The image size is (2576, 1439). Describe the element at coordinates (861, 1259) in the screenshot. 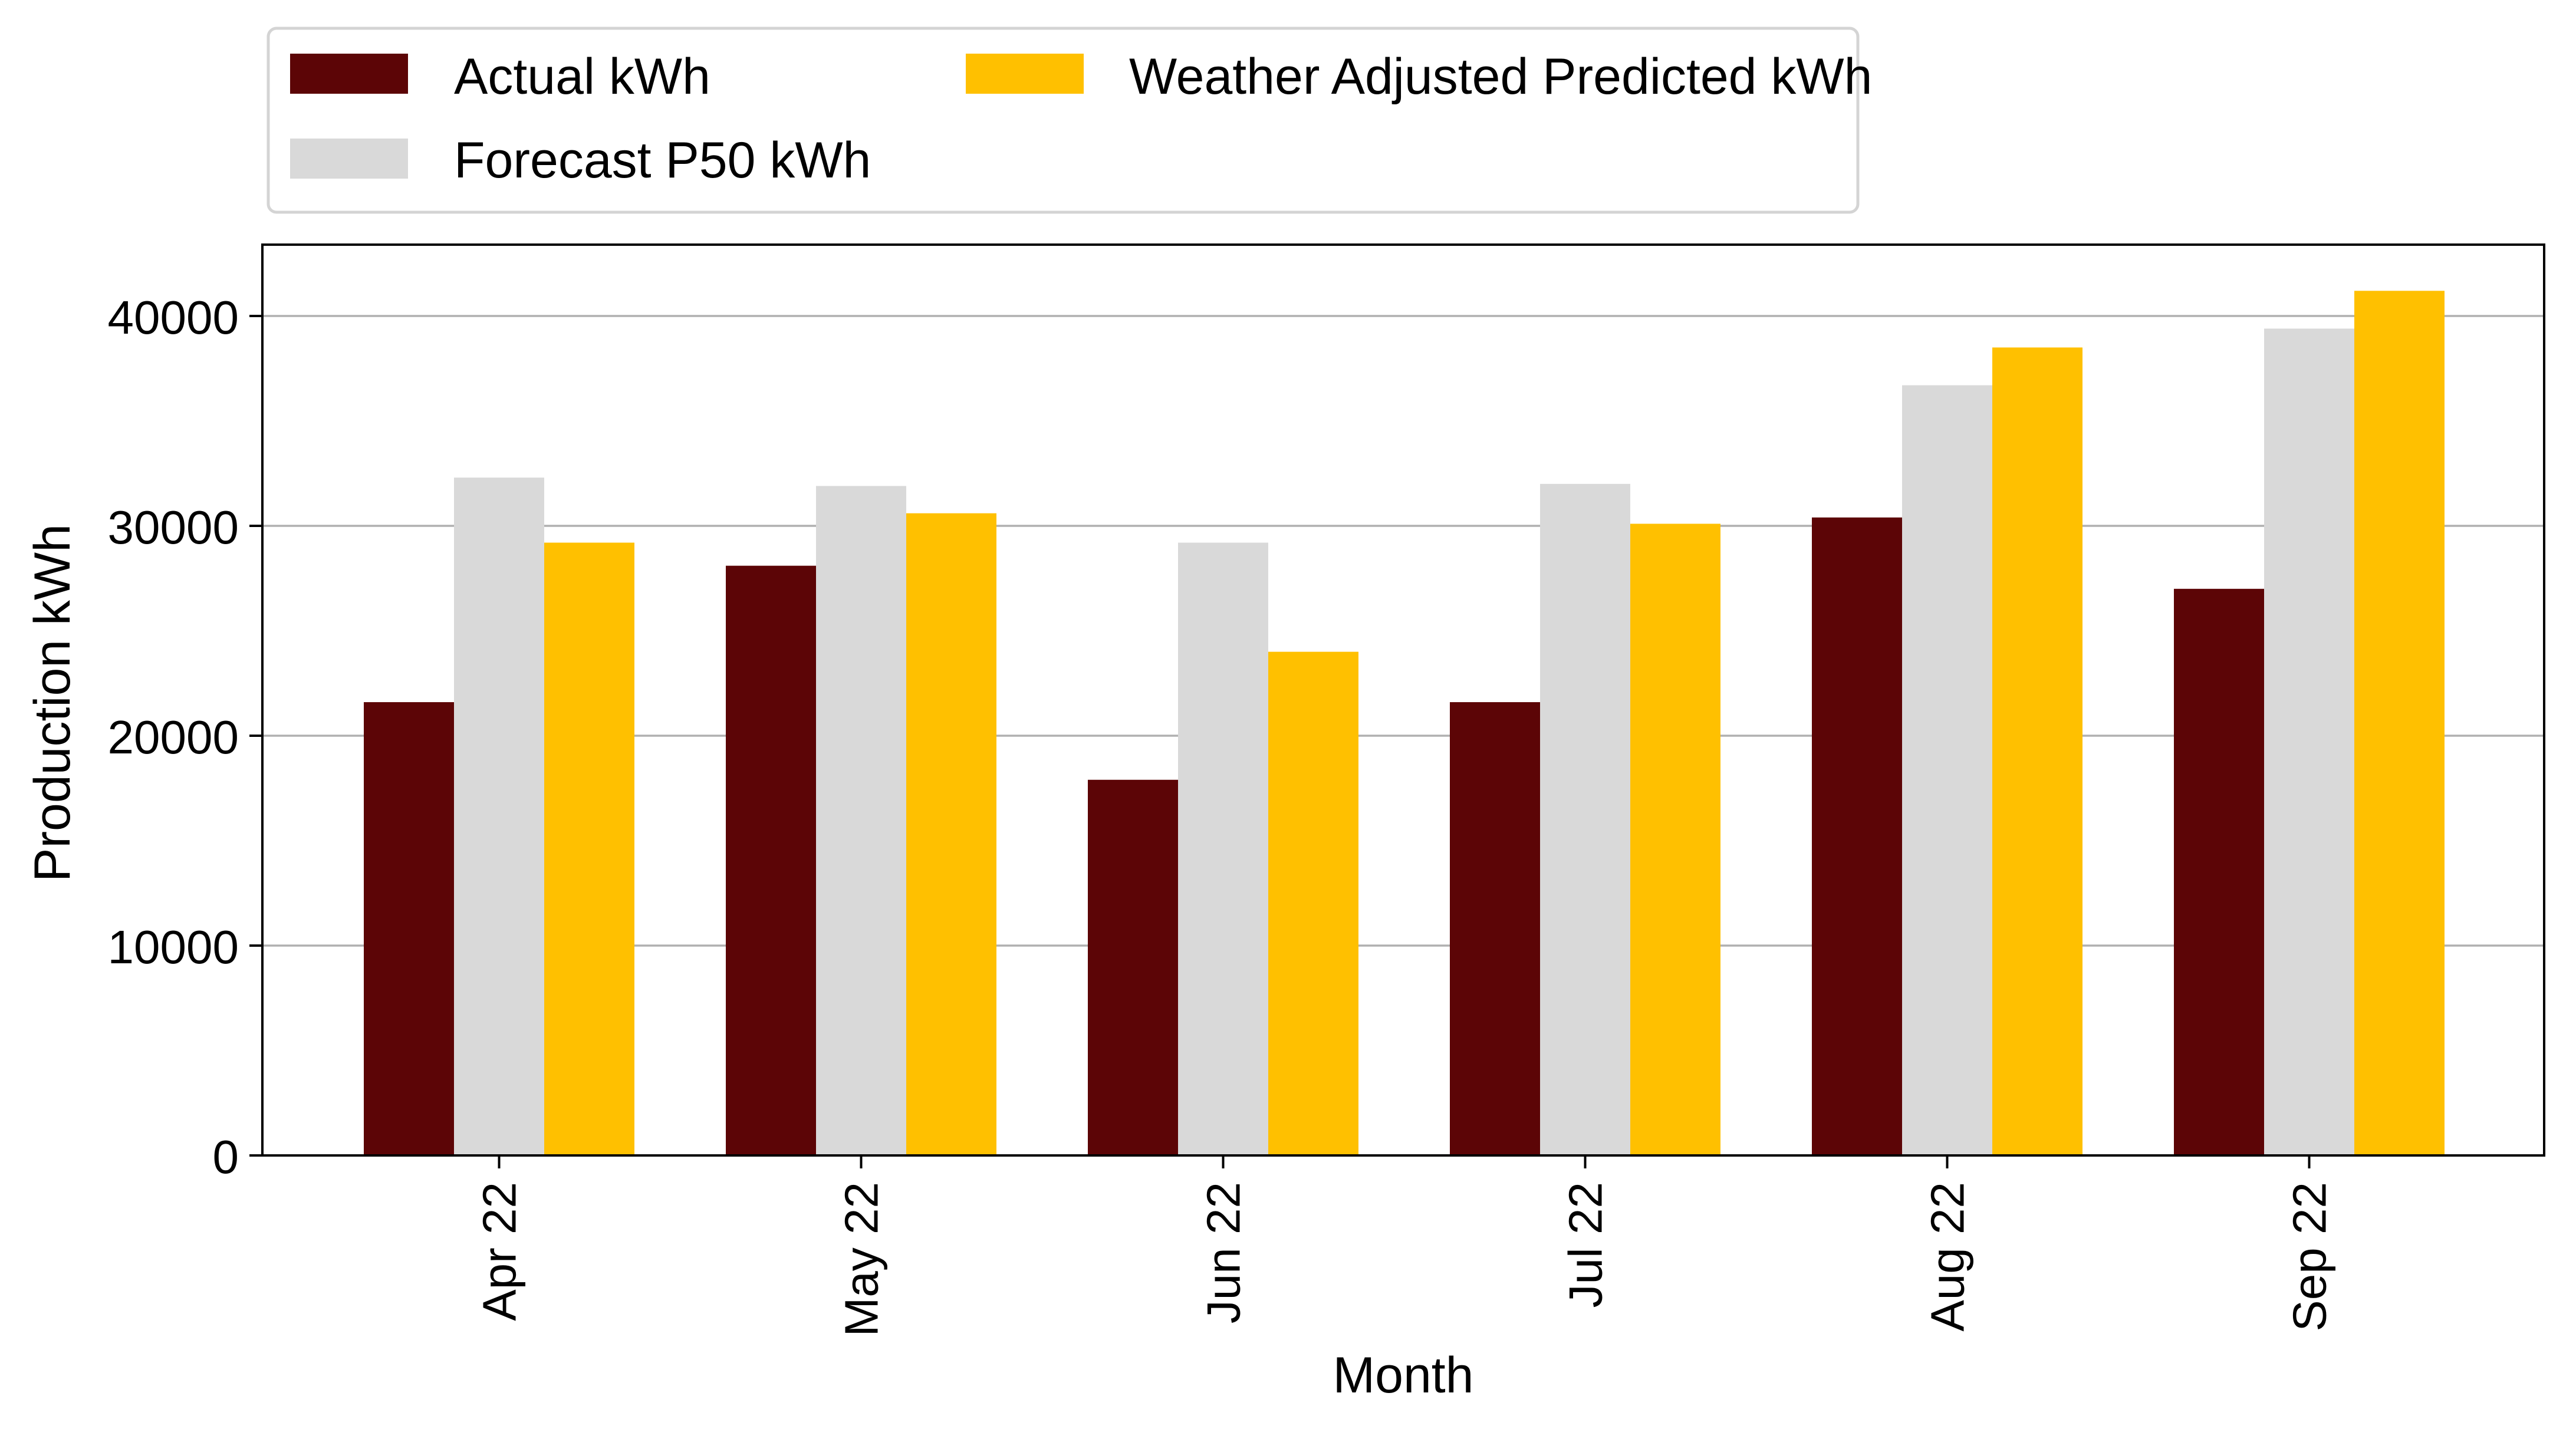

I see `x-tick-label: May 22` at that location.